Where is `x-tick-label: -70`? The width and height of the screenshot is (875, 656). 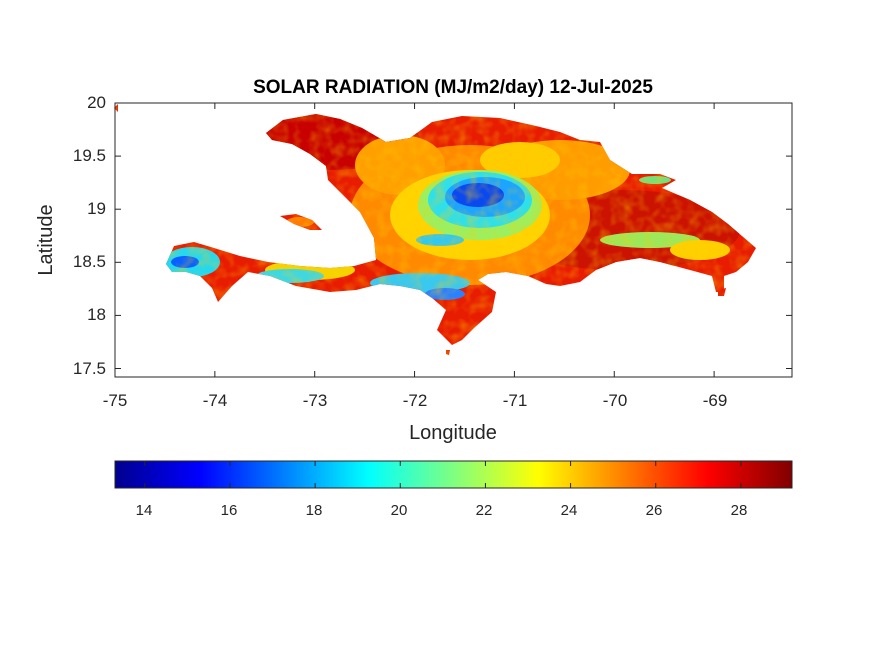 x-tick-label: -70 is located at coordinates (615, 400).